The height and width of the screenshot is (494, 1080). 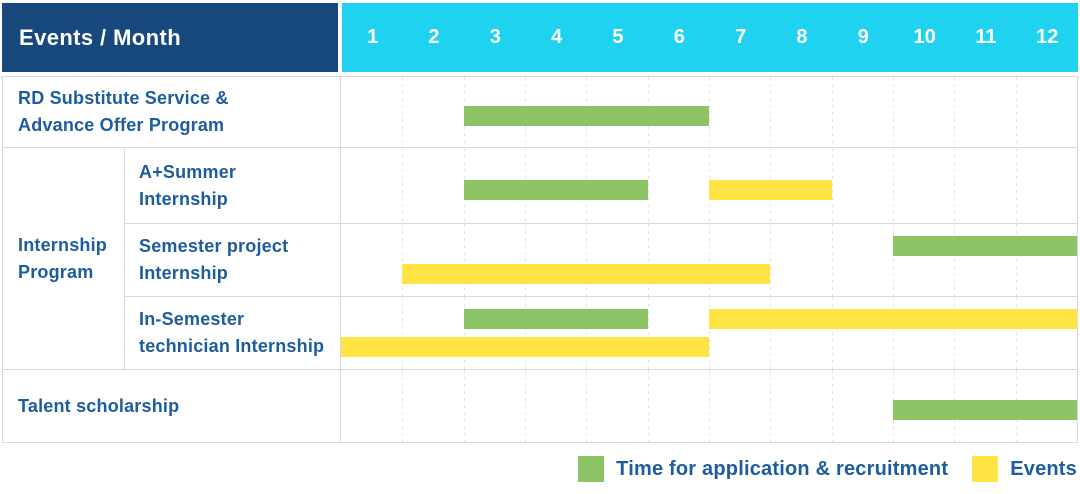 What do you see at coordinates (924, 37) in the screenshot?
I see `month-header-cell: 10` at bounding box center [924, 37].